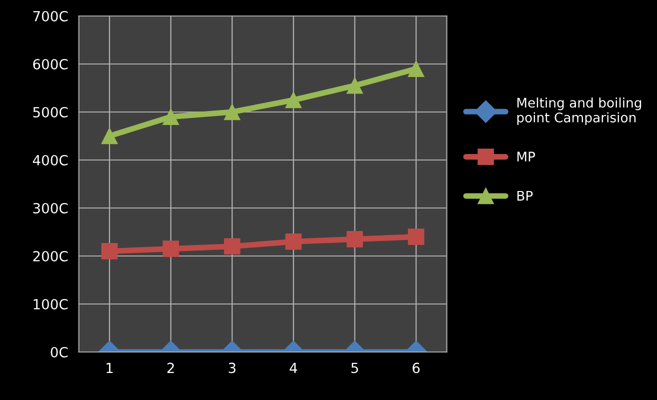  I want to click on legend-label: BP, so click(525, 195).